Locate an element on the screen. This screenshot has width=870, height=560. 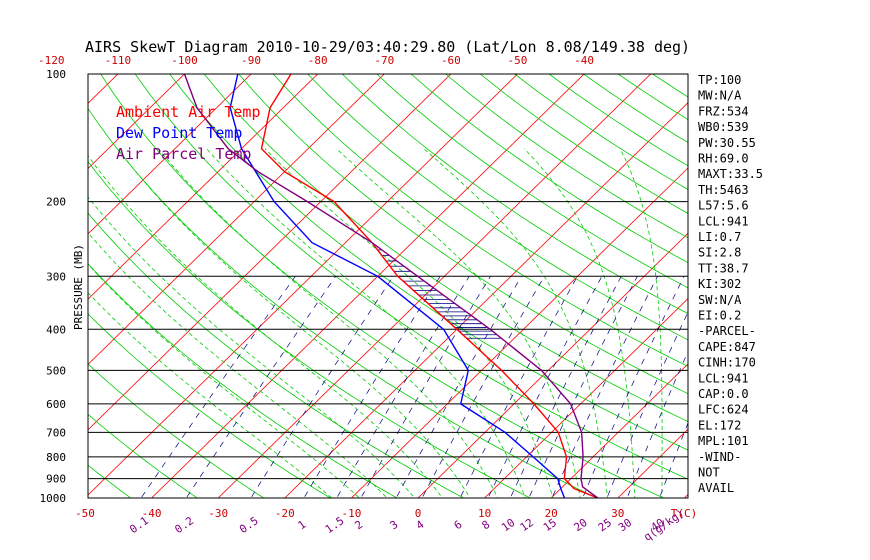
legend-entry: Air Parcel Temp is located at coordinates (183, 154).